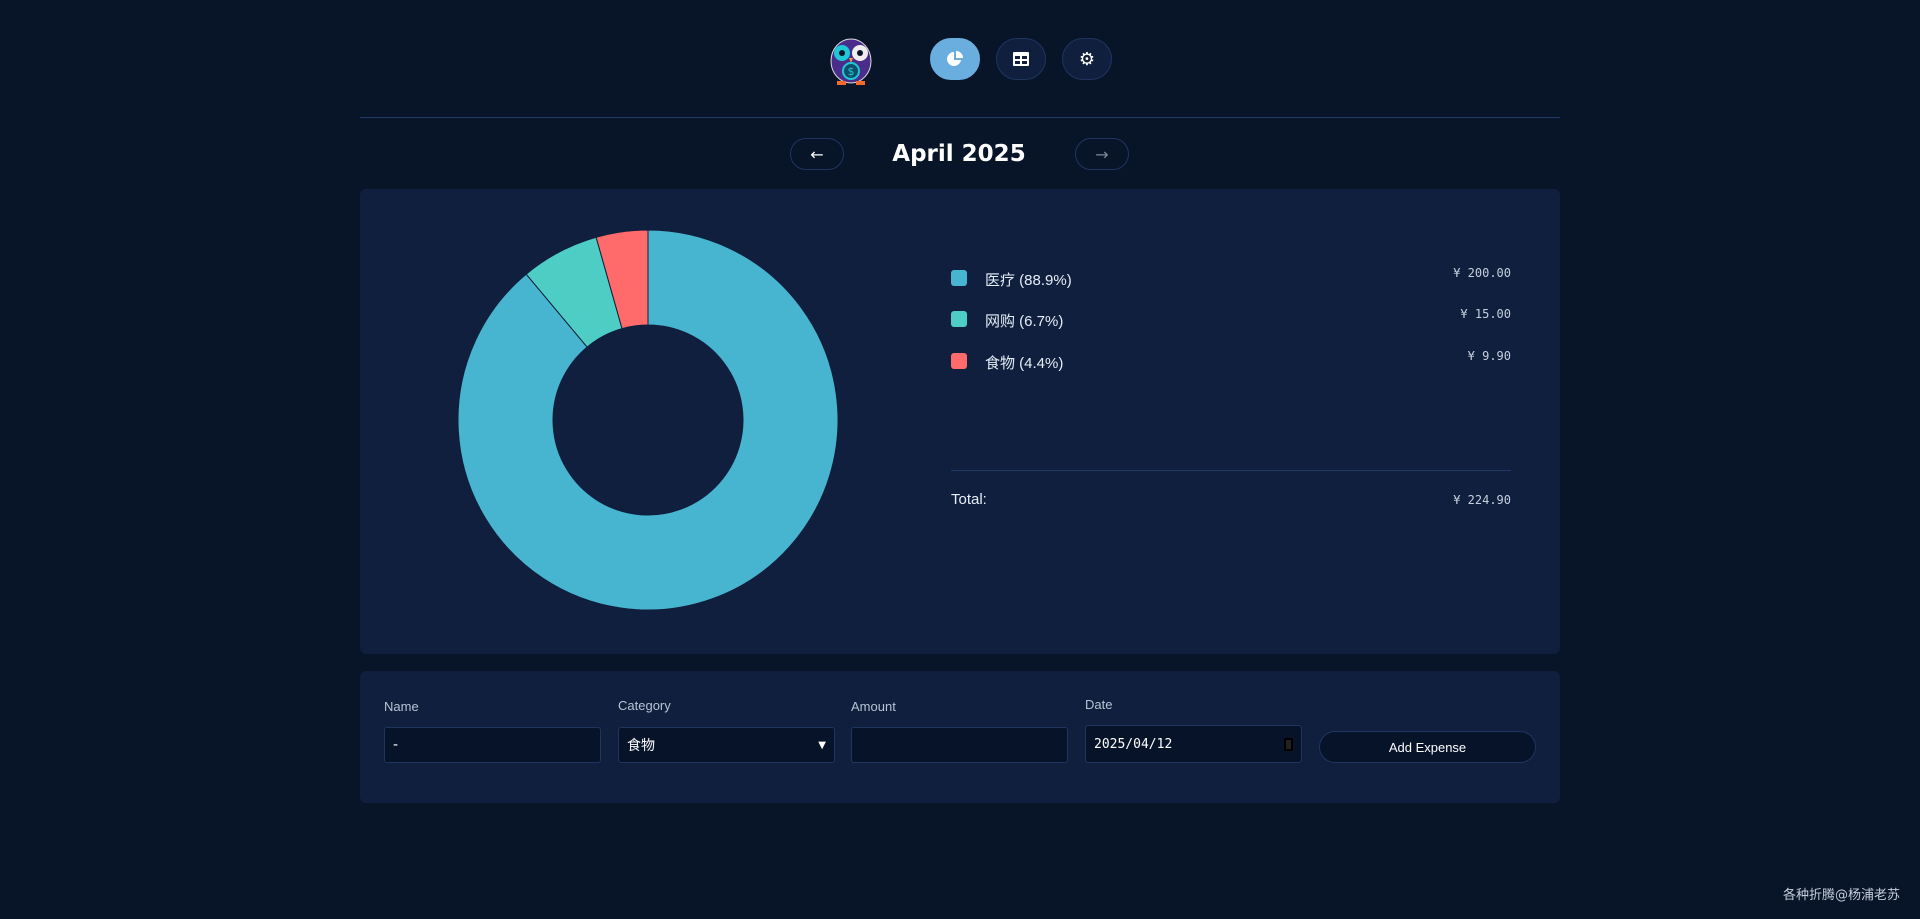 The height and width of the screenshot is (919, 1920). What do you see at coordinates (1193, 744) in the screenshot?
I see `date-input: 2025/04/12` at bounding box center [1193, 744].